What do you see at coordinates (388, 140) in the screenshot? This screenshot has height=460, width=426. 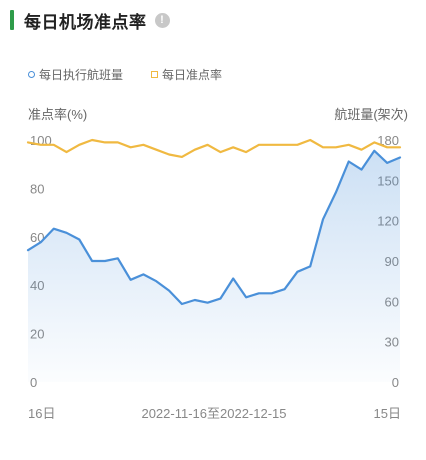 I see `right-tick-label: 180` at bounding box center [388, 140].